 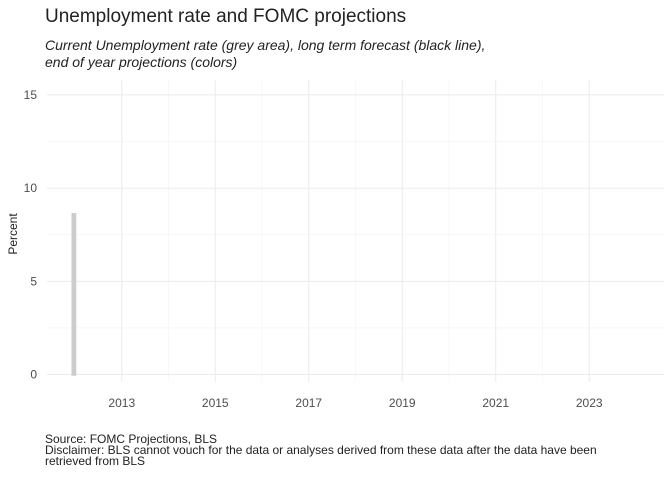 What do you see at coordinates (215, 403) in the screenshot?
I see `x-tick-label: 2015` at bounding box center [215, 403].